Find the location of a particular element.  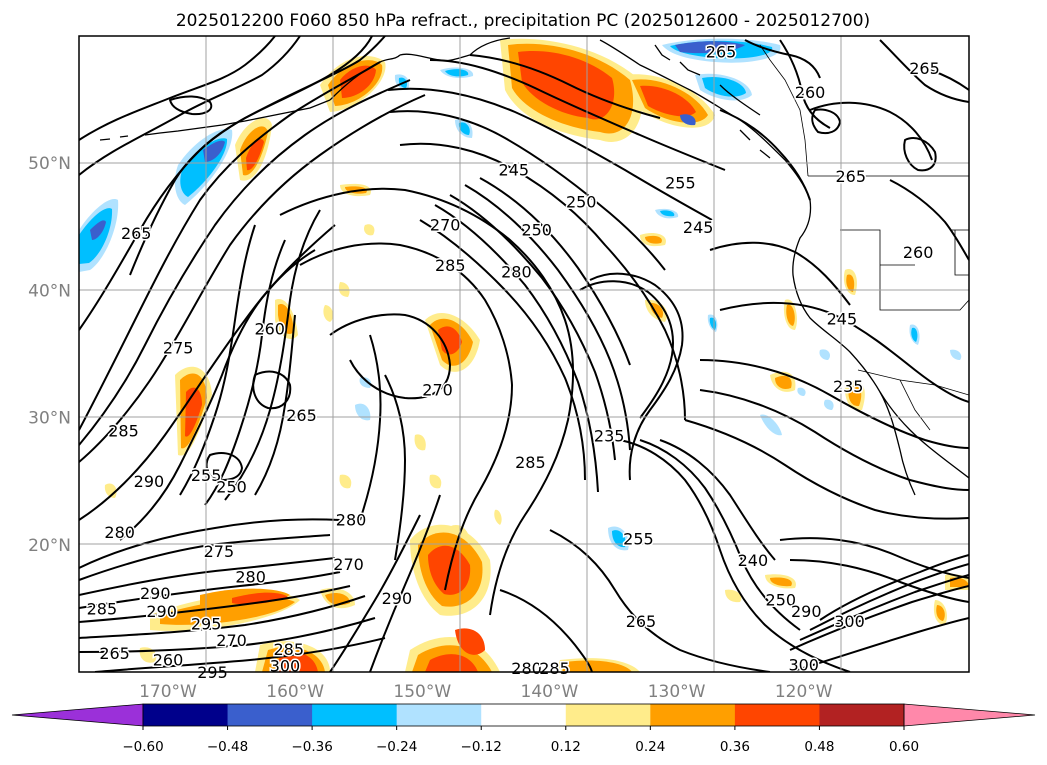

contour-label: 295 is located at coordinates (206, 624).